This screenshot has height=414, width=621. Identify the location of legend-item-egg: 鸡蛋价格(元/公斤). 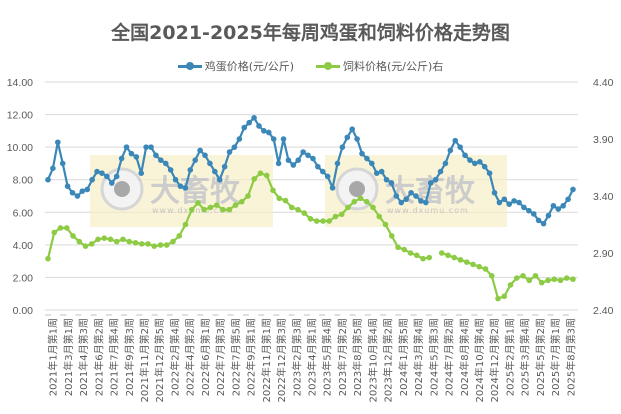
(235, 66).